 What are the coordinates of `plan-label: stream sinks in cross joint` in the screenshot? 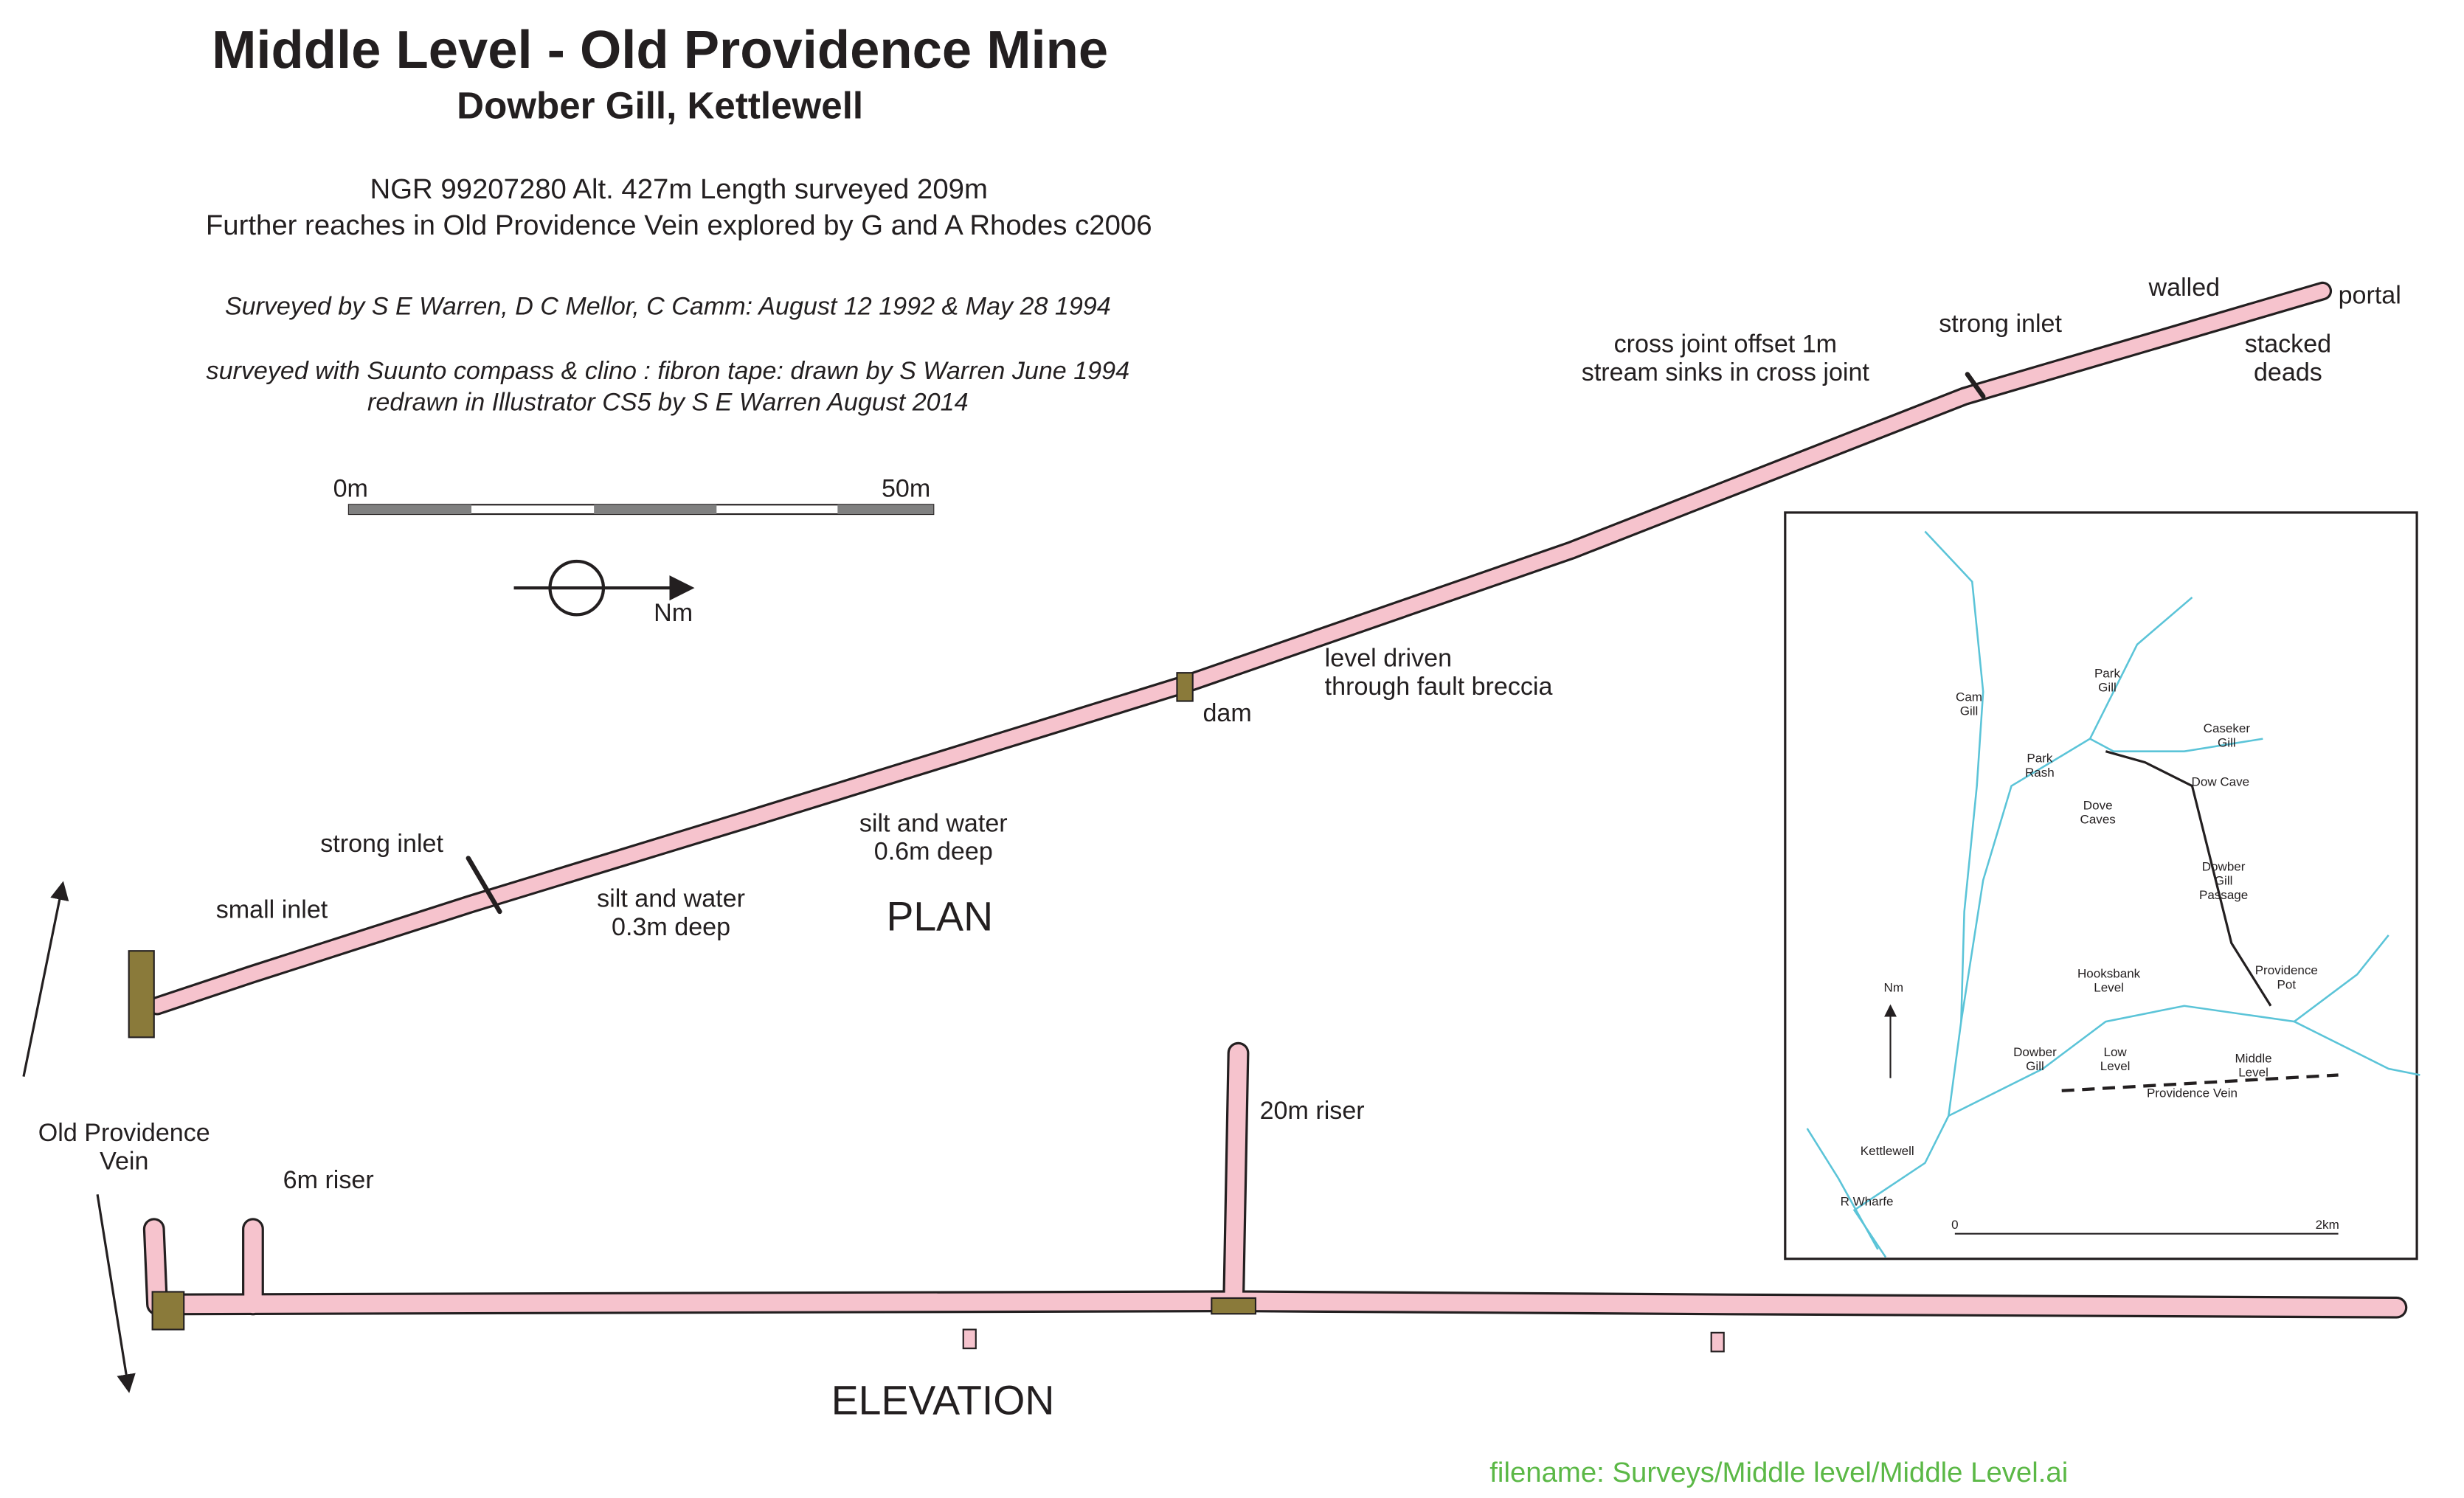 It's located at (1726, 372).